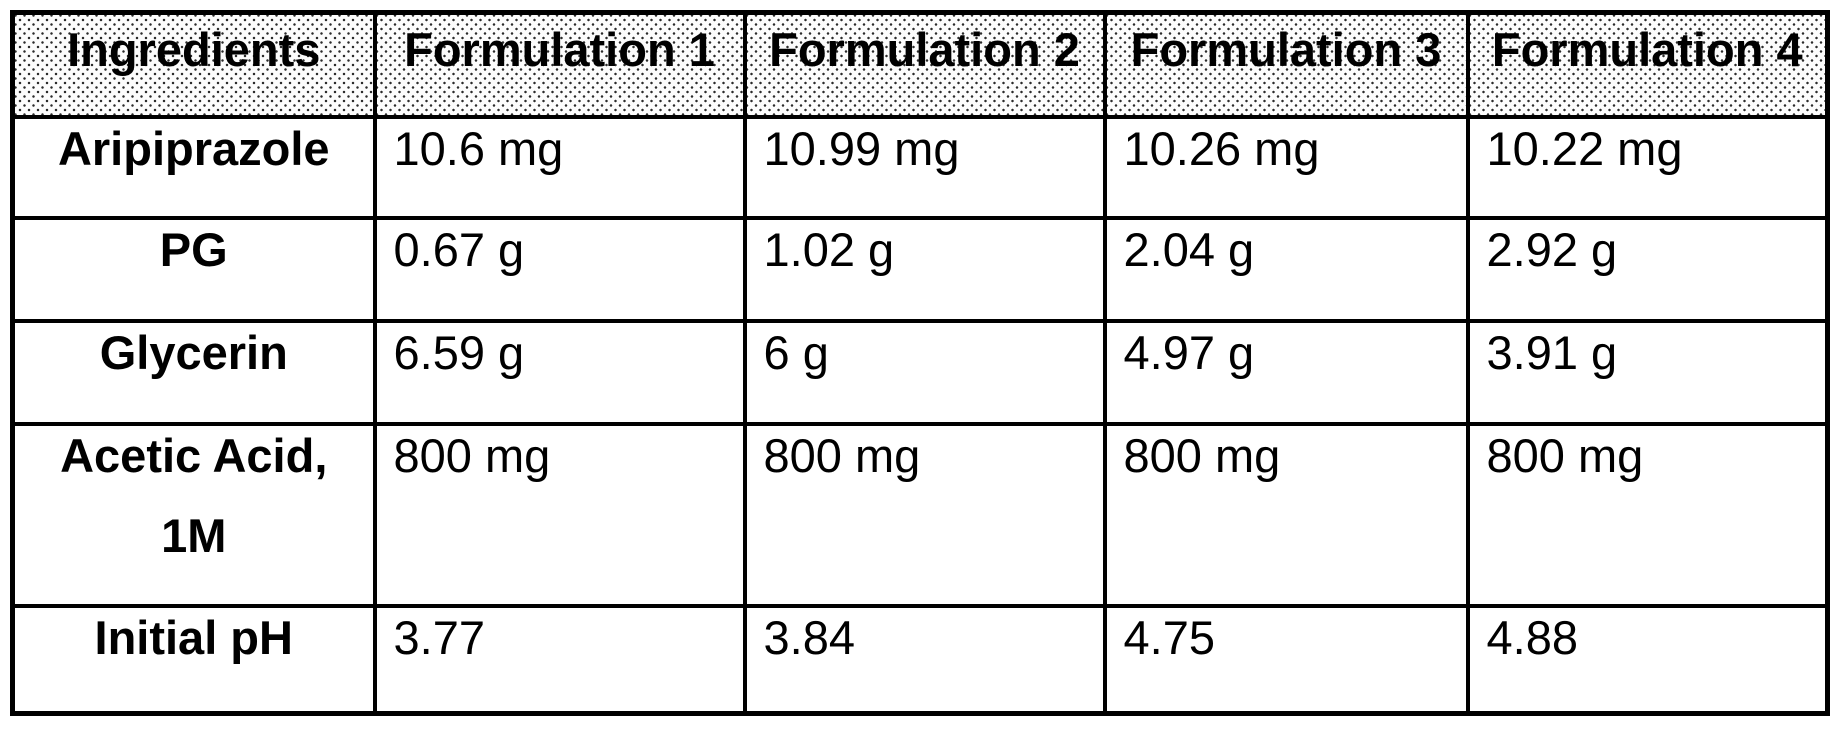 The image size is (1835, 745). What do you see at coordinates (193, 64) in the screenshot?
I see `column-header-ingredients: Ingredients` at bounding box center [193, 64].